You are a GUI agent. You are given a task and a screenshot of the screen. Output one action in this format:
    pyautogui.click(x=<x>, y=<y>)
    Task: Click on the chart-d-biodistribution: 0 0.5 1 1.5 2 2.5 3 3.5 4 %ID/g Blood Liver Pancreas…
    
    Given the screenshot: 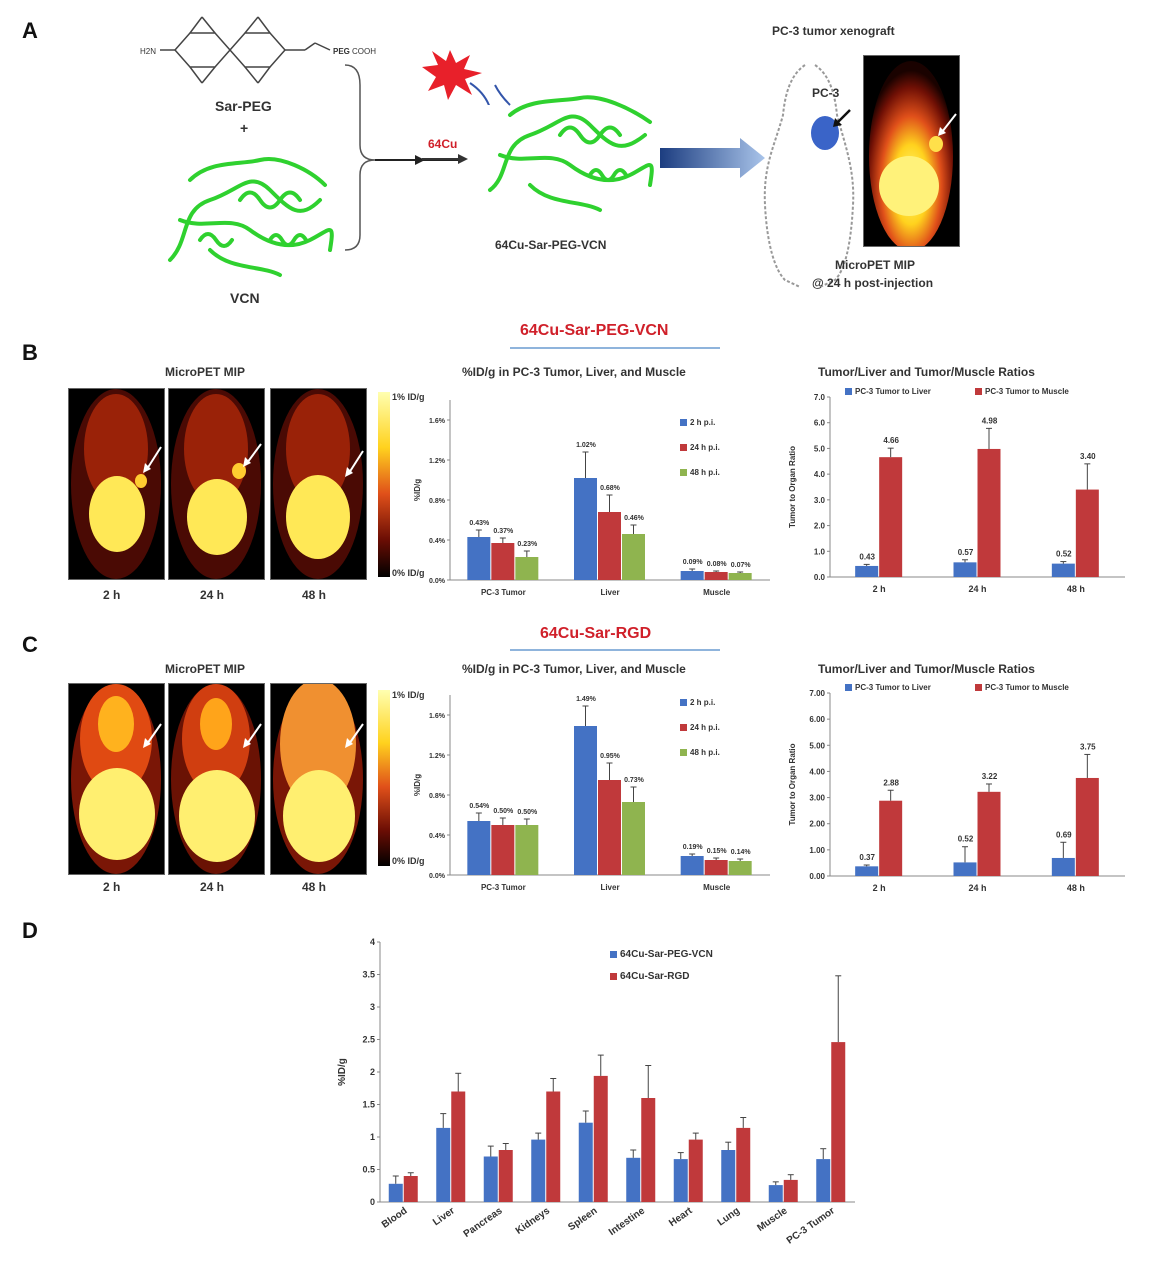 What is the action you would take?
    pyautogui.click(x=596, y=1092)
    